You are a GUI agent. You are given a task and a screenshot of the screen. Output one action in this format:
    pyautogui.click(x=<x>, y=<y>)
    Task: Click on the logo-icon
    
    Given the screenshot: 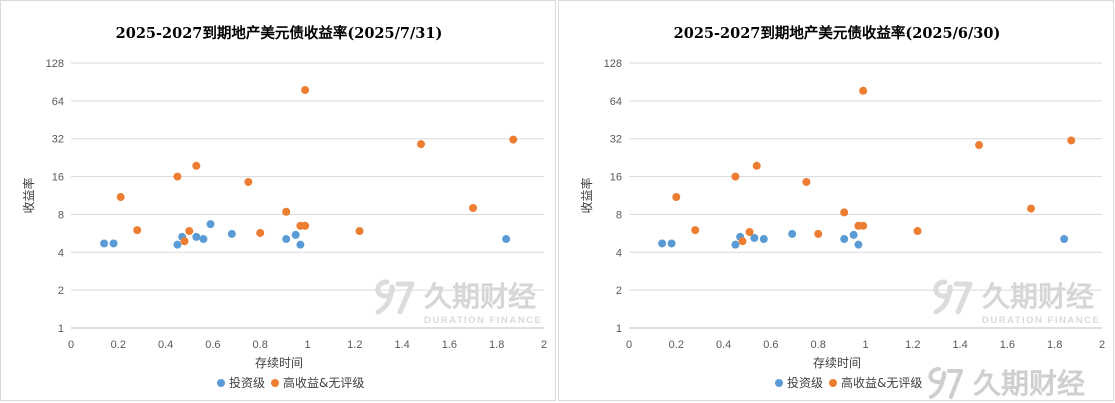 What is the action you would take?
    pyautogui.click(x=945, y=383)
    